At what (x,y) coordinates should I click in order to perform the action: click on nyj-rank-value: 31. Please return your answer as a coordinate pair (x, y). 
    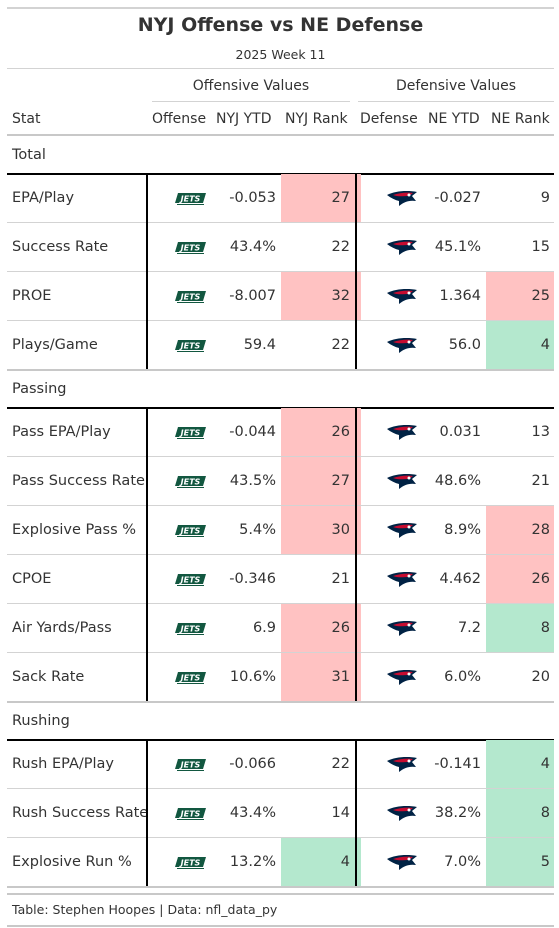
    Looking at the image, I should click on (340, 677).